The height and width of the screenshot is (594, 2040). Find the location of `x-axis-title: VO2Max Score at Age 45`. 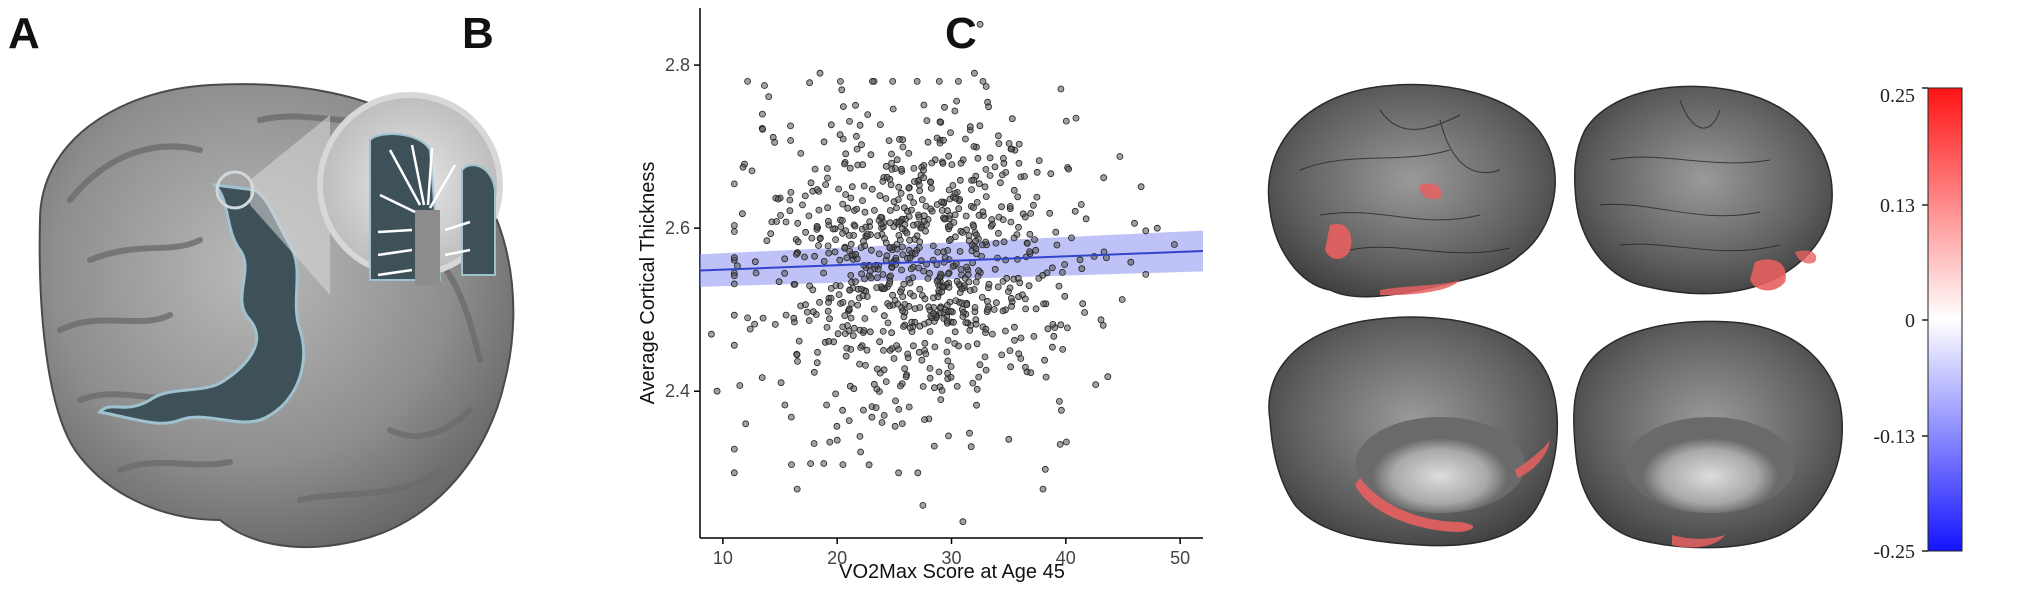

x-axis-title: VO2Max Score at Age 45 is located at coordinates (952, 572).